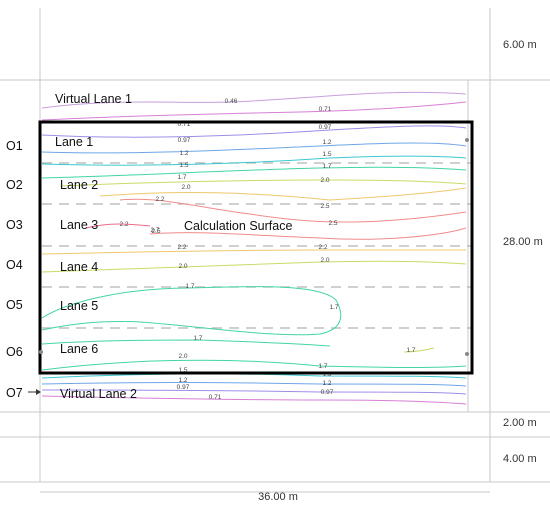  What do you see at coordinates (14, 225) in the screenshot?
I see `observer-o3-label: O3` at bounding box center [14, 225].